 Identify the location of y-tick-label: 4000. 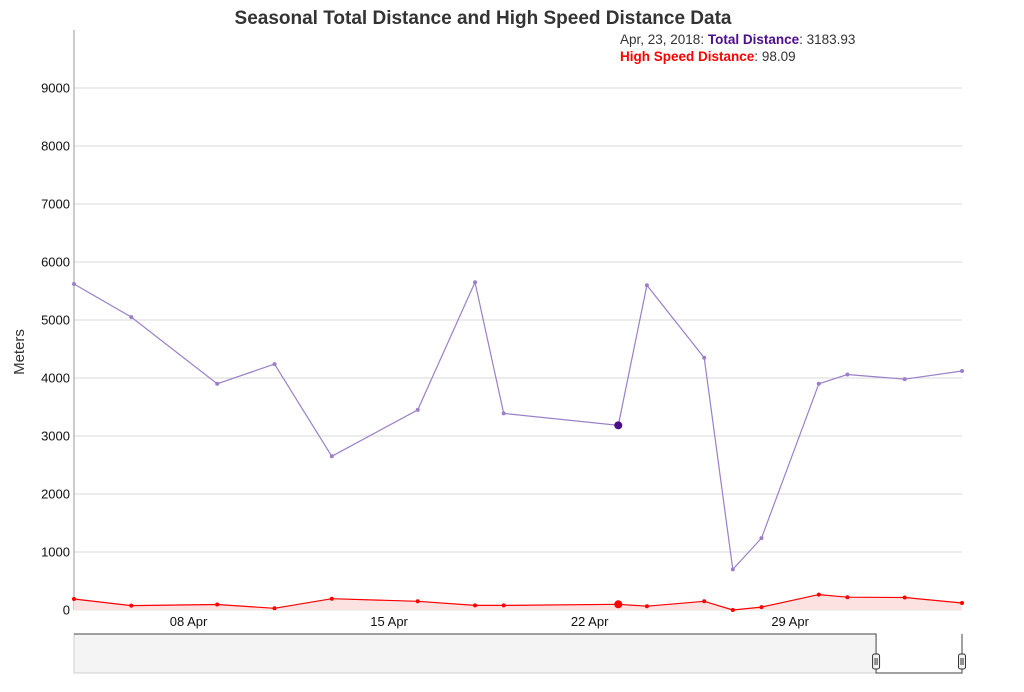
(55, 378).